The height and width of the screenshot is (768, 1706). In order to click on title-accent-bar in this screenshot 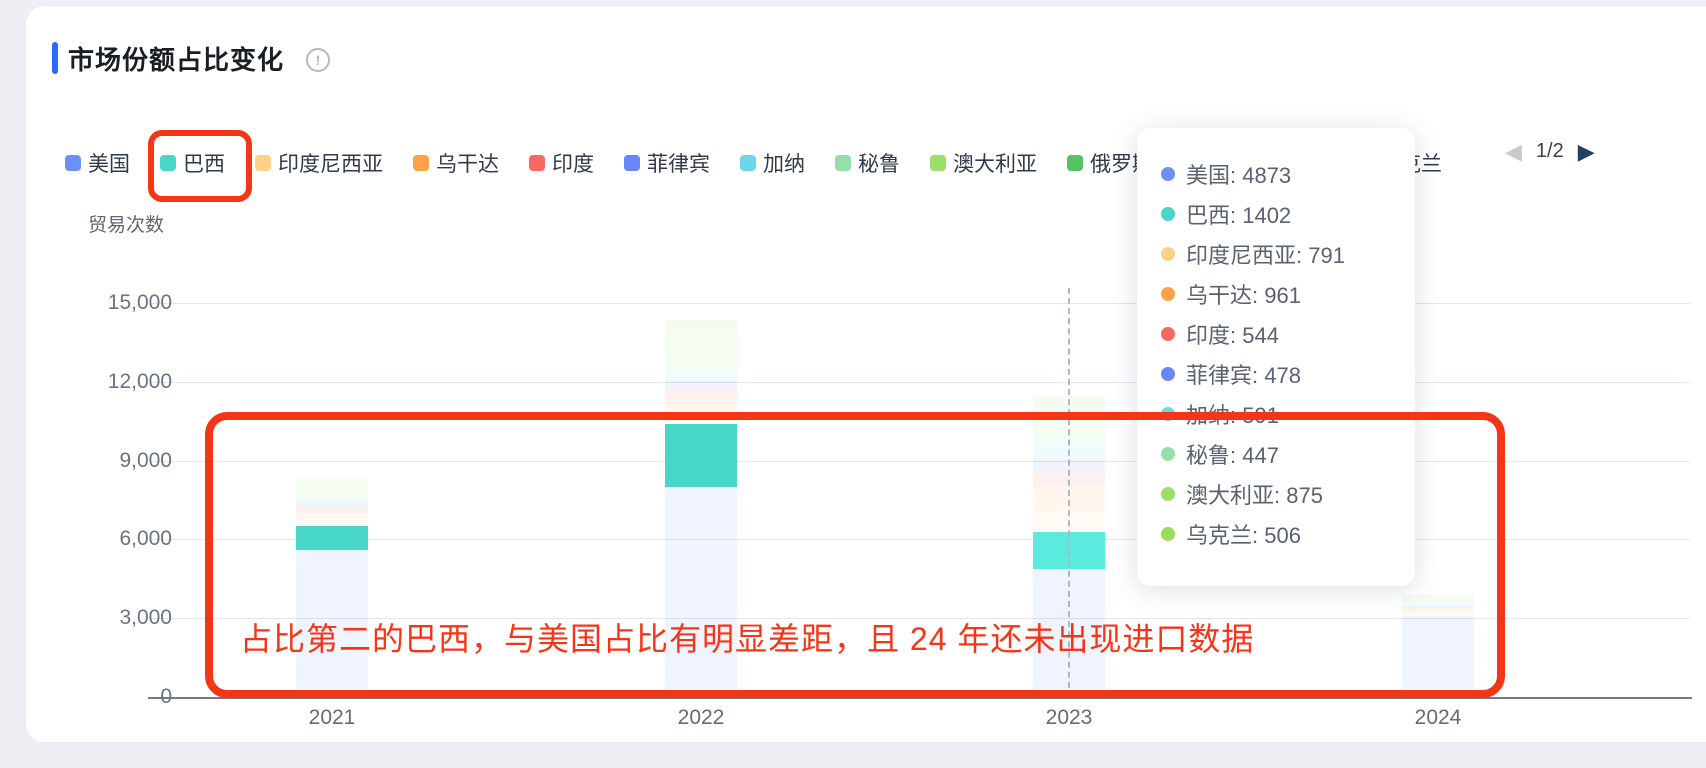, I will do `click(55, 58)`.